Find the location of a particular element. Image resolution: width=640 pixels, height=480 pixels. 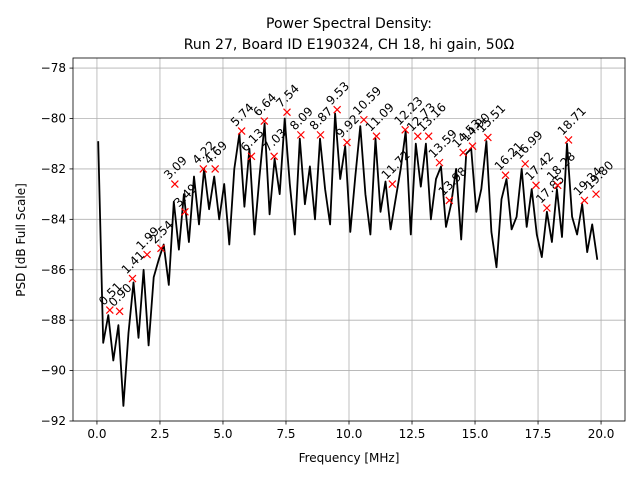

y-tick-label: −78 is located at coordinates (53, 68).